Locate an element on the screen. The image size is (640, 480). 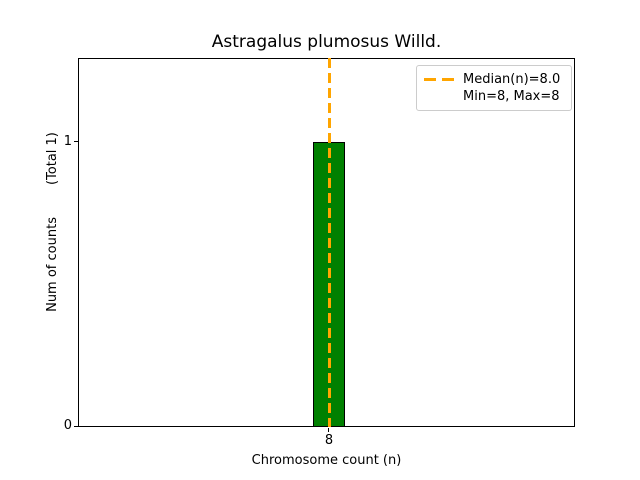
legend: Median(n)=8.0 Min=8, Max=8 is located at coordinates (494, 88).